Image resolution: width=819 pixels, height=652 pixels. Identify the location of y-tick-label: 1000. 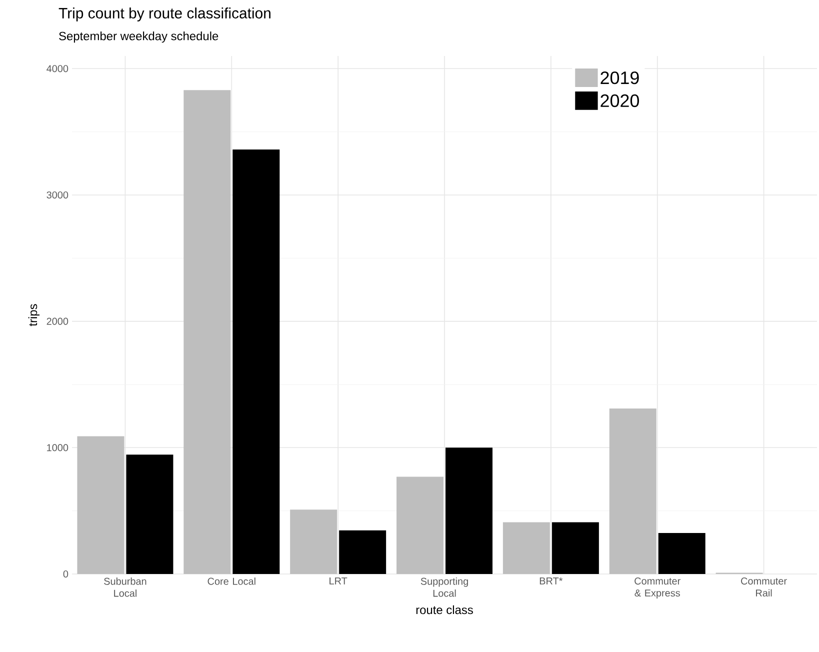
(57, 448).